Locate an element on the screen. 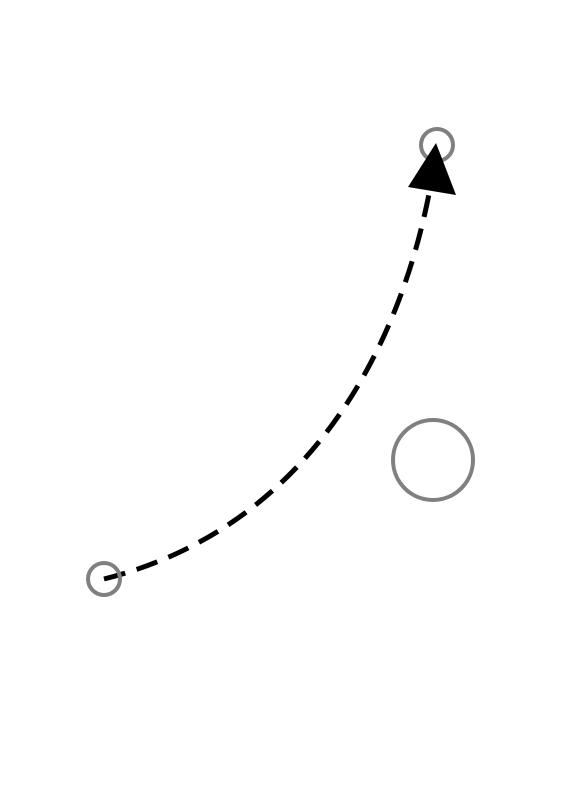 The image size is (565, 800). arrowhead-icon is located at coordinates (432, 169).